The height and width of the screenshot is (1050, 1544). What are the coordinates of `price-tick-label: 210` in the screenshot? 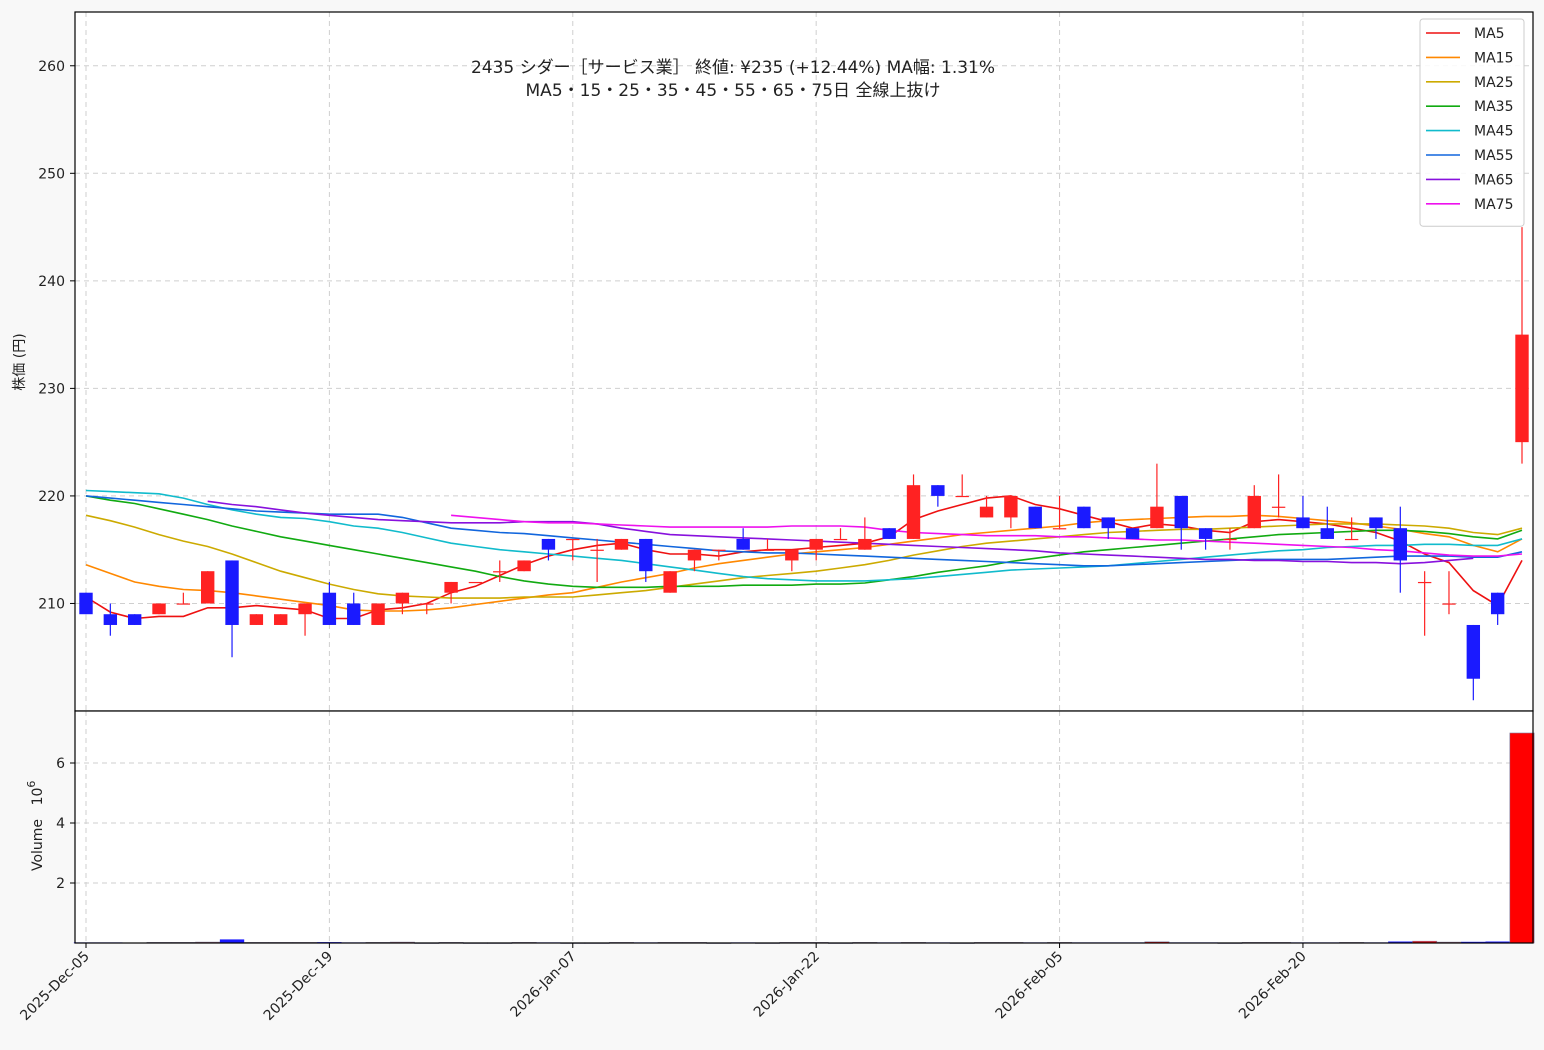 It's located at (51, 604).